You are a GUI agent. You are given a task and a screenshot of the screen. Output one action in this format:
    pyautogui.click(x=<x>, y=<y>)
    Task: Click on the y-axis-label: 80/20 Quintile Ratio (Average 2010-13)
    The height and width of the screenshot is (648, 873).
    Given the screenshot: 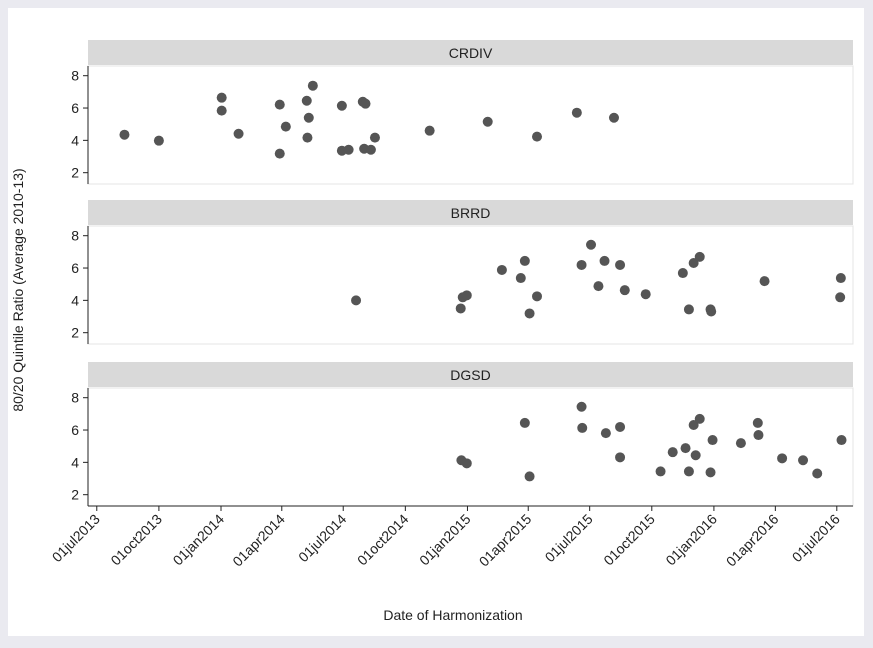 What is the action you would take?
    pyautogui.click(x=18, y=289)
    